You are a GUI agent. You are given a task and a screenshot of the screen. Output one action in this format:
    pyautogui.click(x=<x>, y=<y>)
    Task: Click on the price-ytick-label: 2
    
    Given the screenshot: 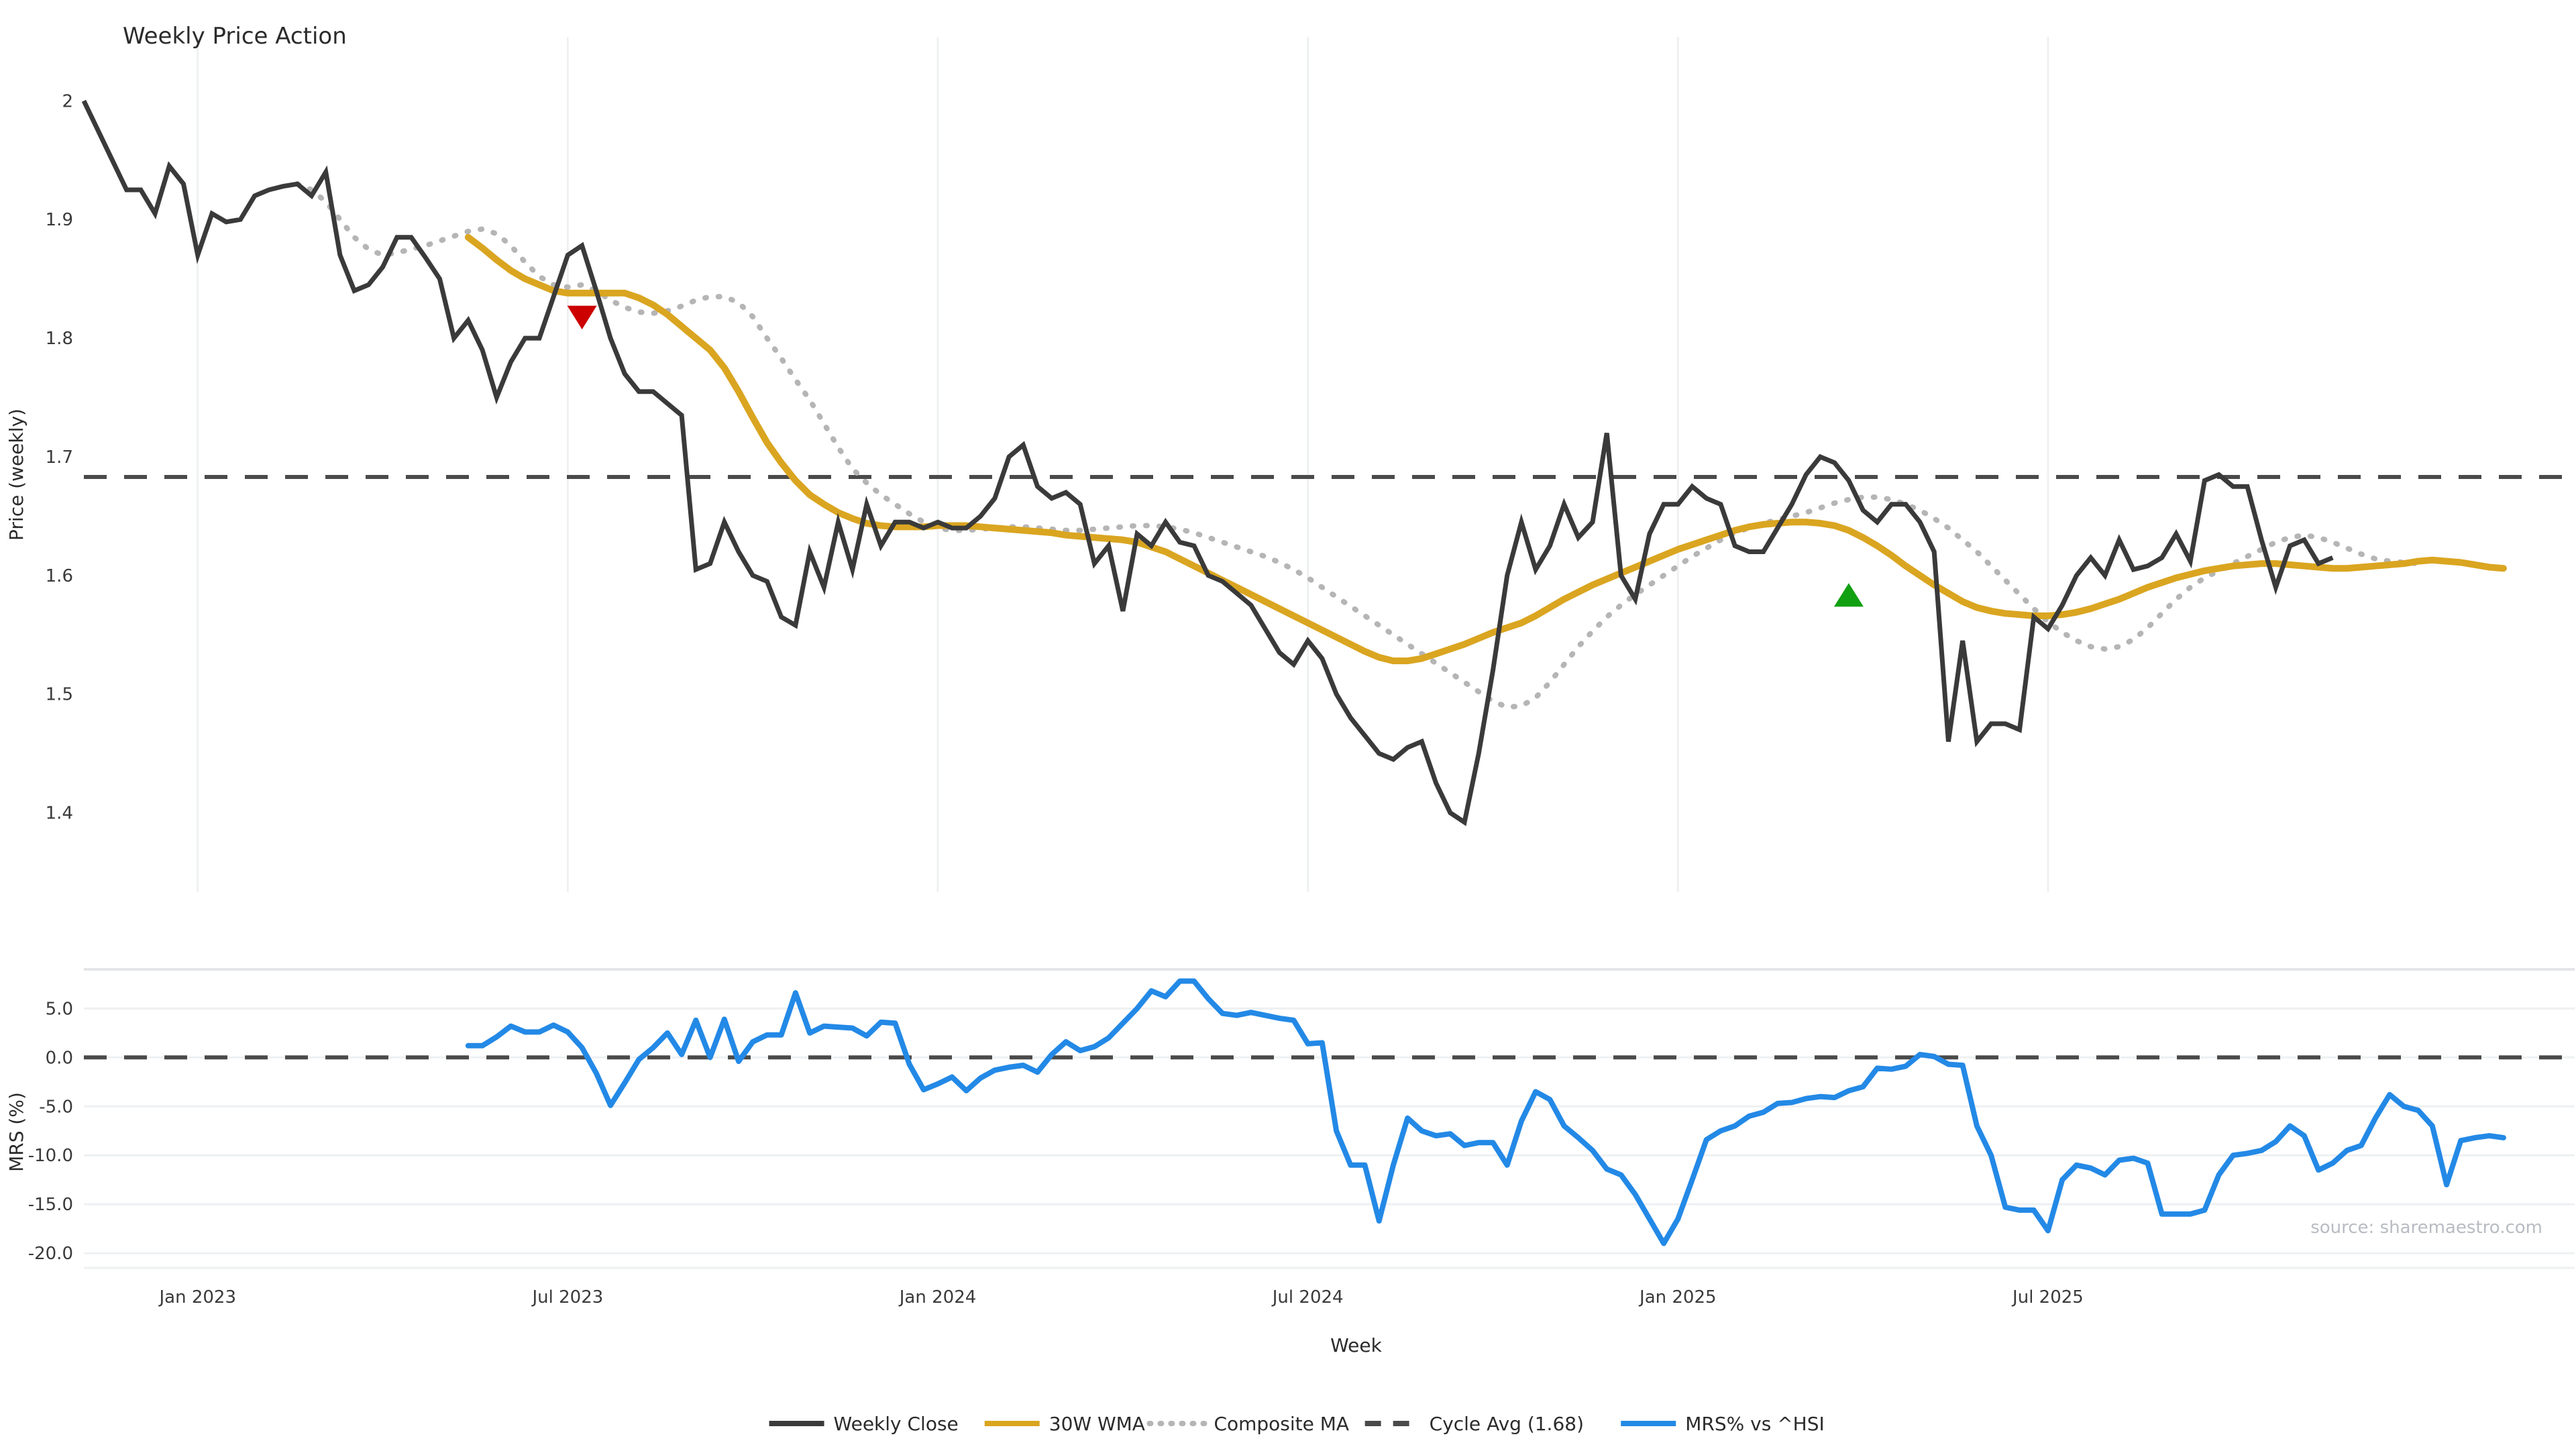 What is the action you would take?
    pyautogui.click(x=67, y=101)
    